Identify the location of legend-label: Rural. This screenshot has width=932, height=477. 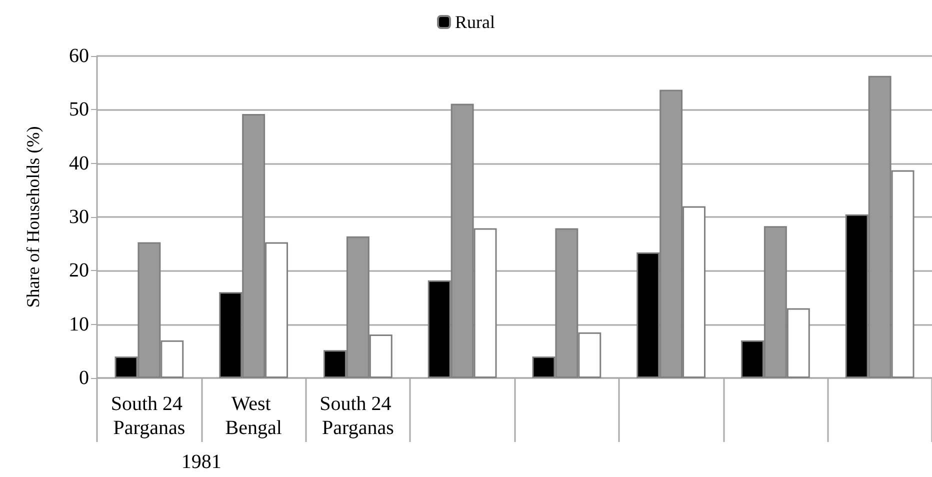
(475, 22).